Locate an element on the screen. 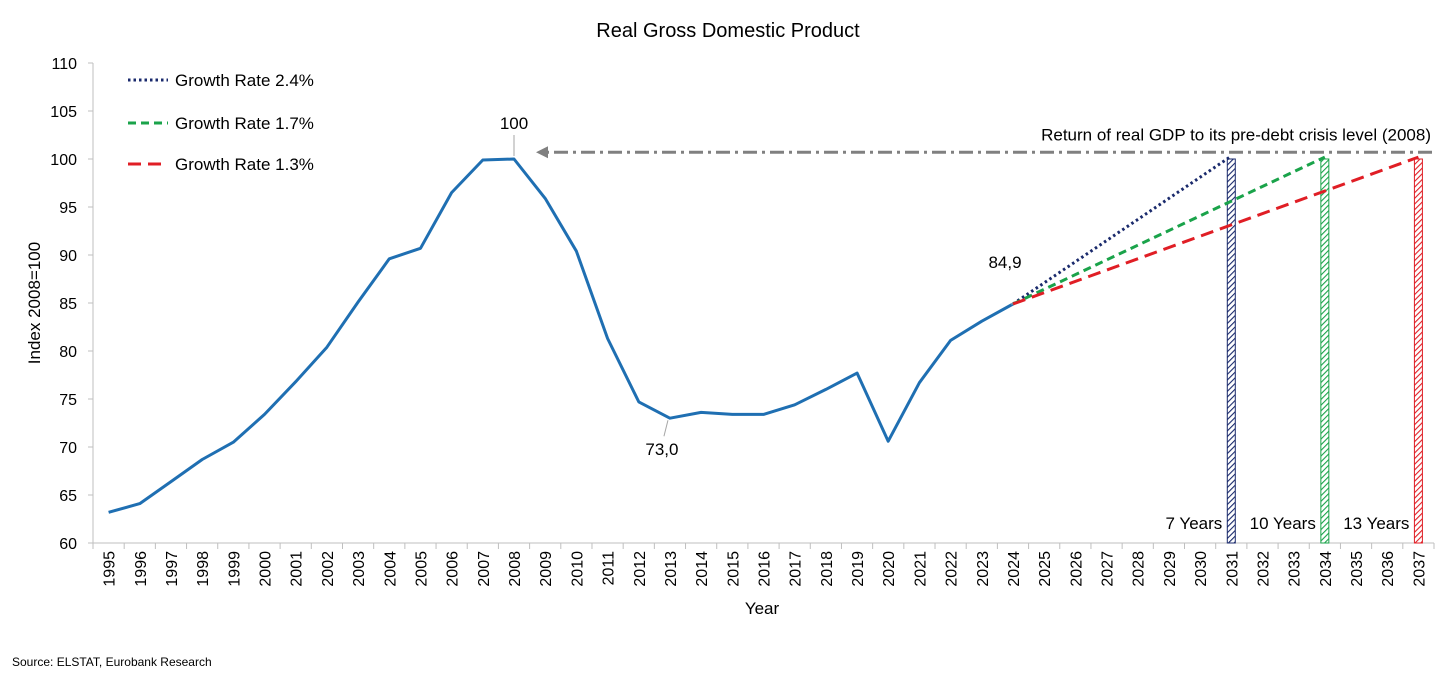 The height and width of the screenshot is (680, 1456). y-axis-label: Index 2008=100 is located at coordinates (34, 303).